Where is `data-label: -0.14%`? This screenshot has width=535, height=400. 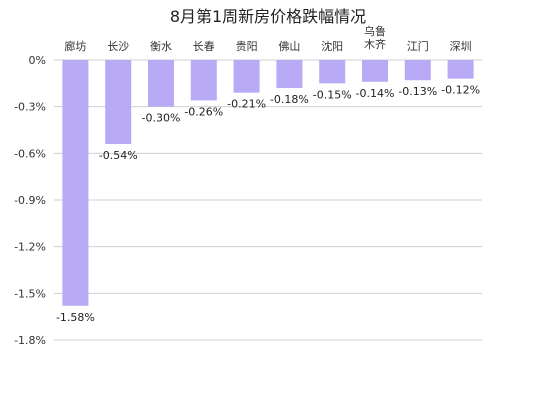 data-label: -0.14% is located at coordinates (375, 93).